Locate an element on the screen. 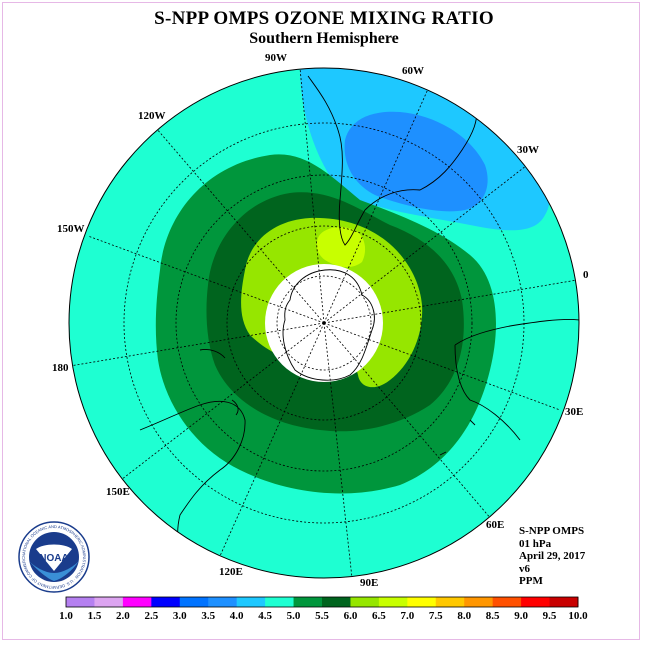 The width and height of the screenshot is (648, 648). map-subtitle: Southern Hemisphere is located at coordinates (324, 38).